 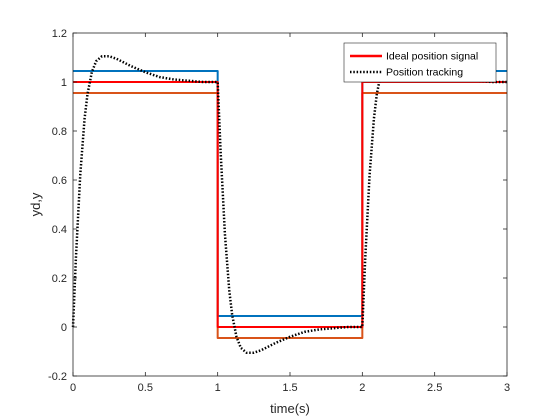 I want to click on y-tick-label: 0, so click(x=64, y=328).